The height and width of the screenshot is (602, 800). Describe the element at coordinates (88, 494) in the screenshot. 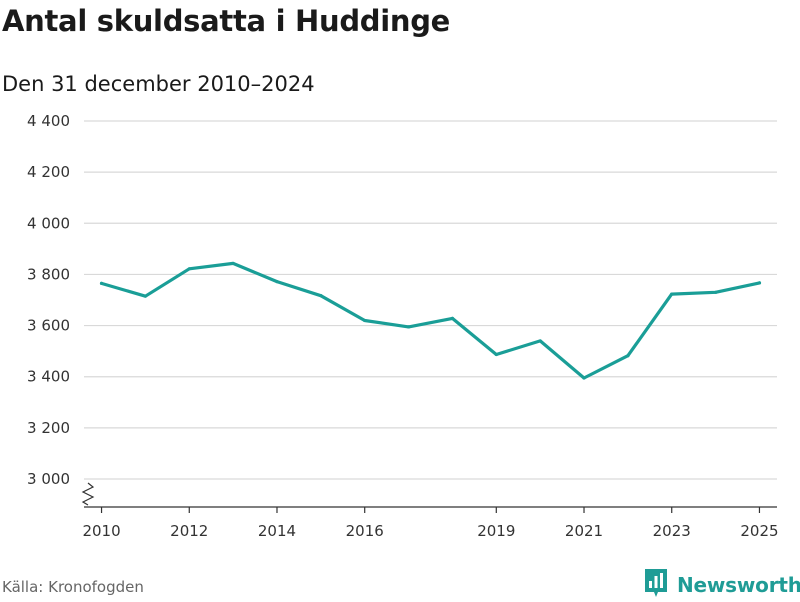

I see `axis-break-marker` at that location.